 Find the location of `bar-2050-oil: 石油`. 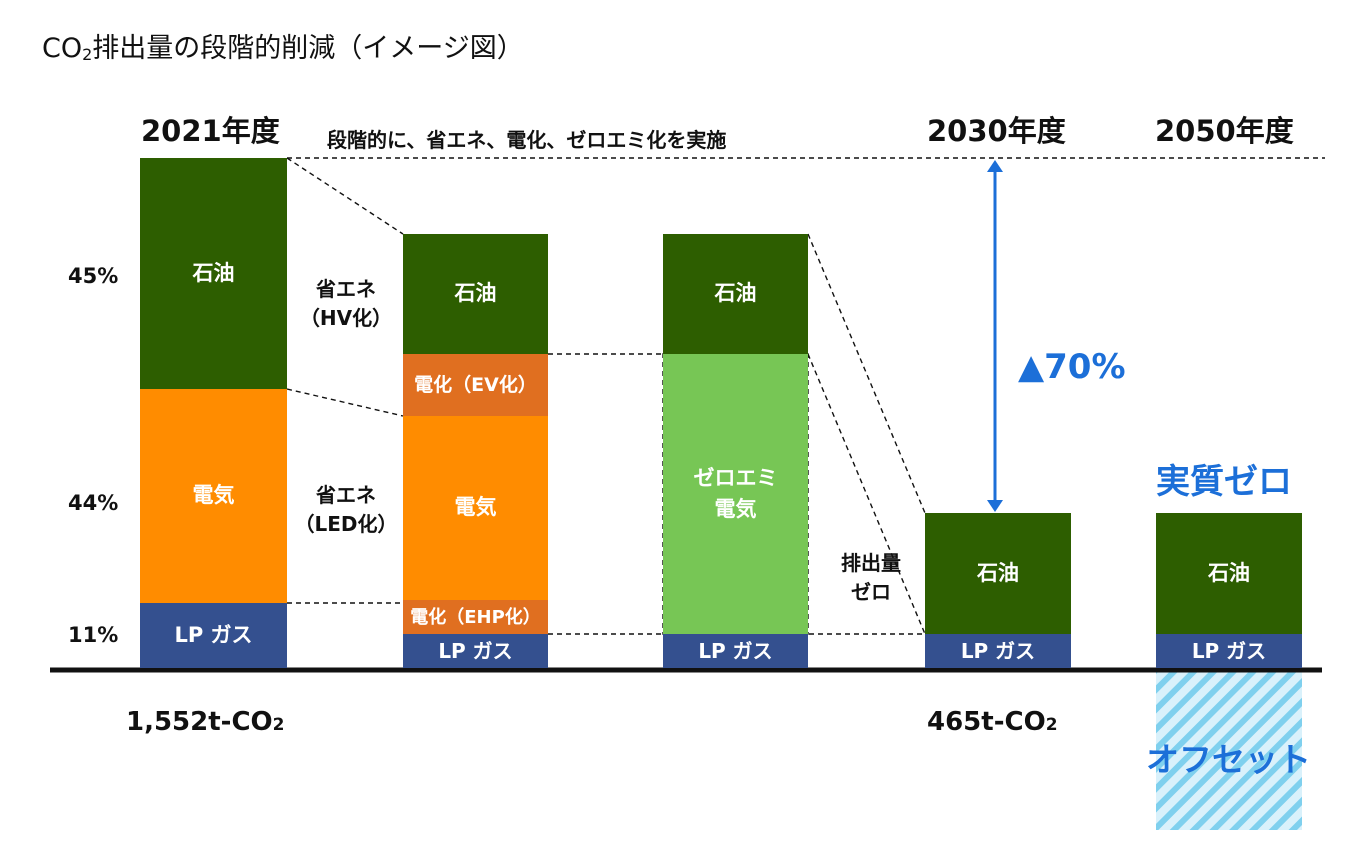

bar-2050-oil: 石油 is located at coordinates (1229, 573).